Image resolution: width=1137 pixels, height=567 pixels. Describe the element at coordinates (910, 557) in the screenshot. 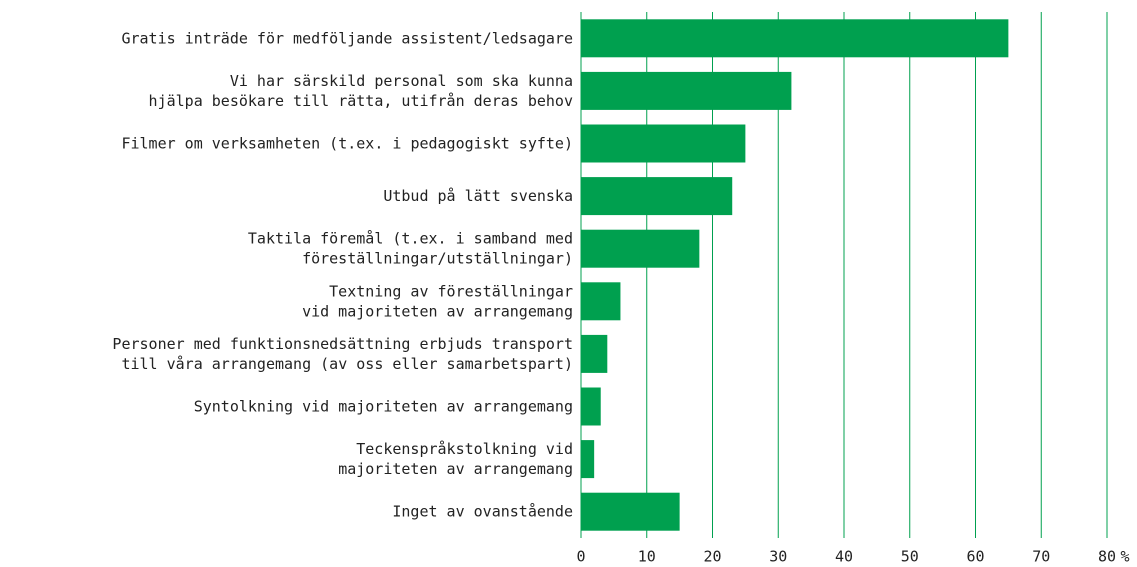

I see `x-tick-label: 50` at that location.